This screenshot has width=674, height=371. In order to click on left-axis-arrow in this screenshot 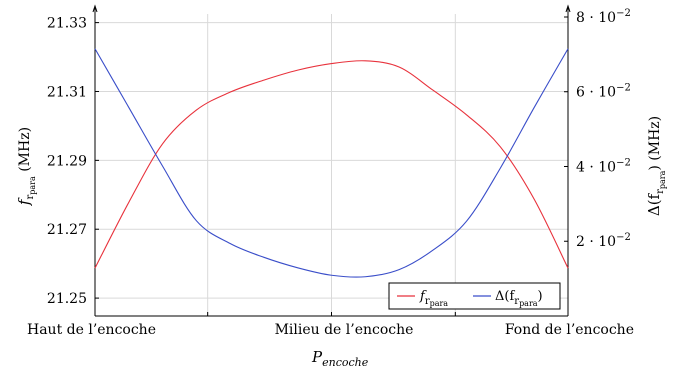, I will do `click(95, 8)`.